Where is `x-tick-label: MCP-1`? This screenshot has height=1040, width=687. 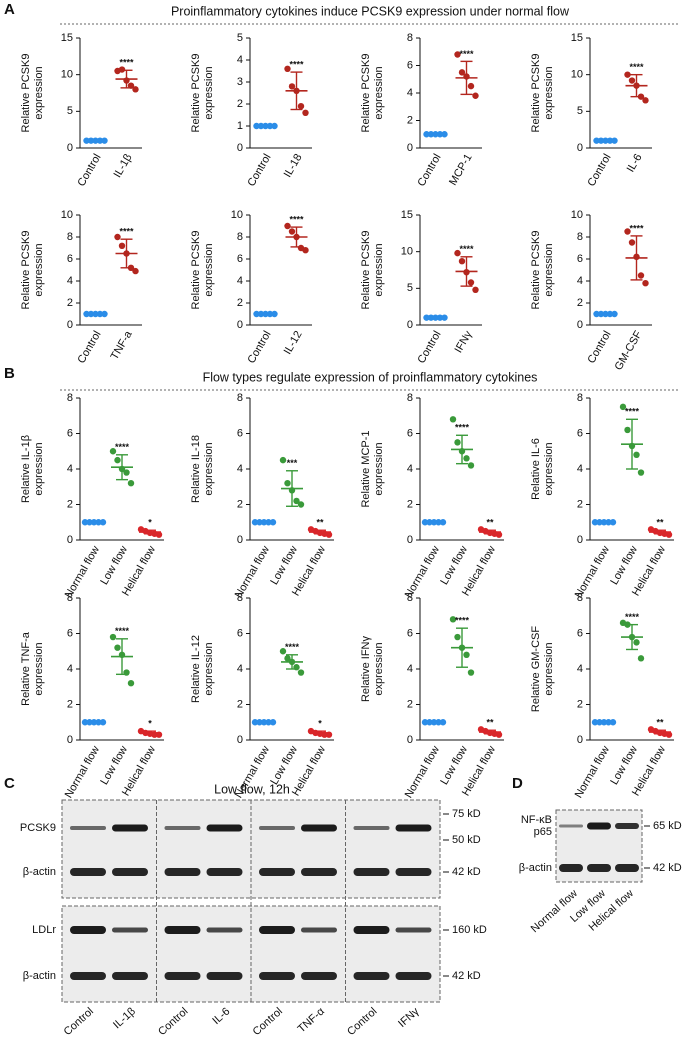
x-tick-label: MCP-1 is located at coordinates (461, 170).